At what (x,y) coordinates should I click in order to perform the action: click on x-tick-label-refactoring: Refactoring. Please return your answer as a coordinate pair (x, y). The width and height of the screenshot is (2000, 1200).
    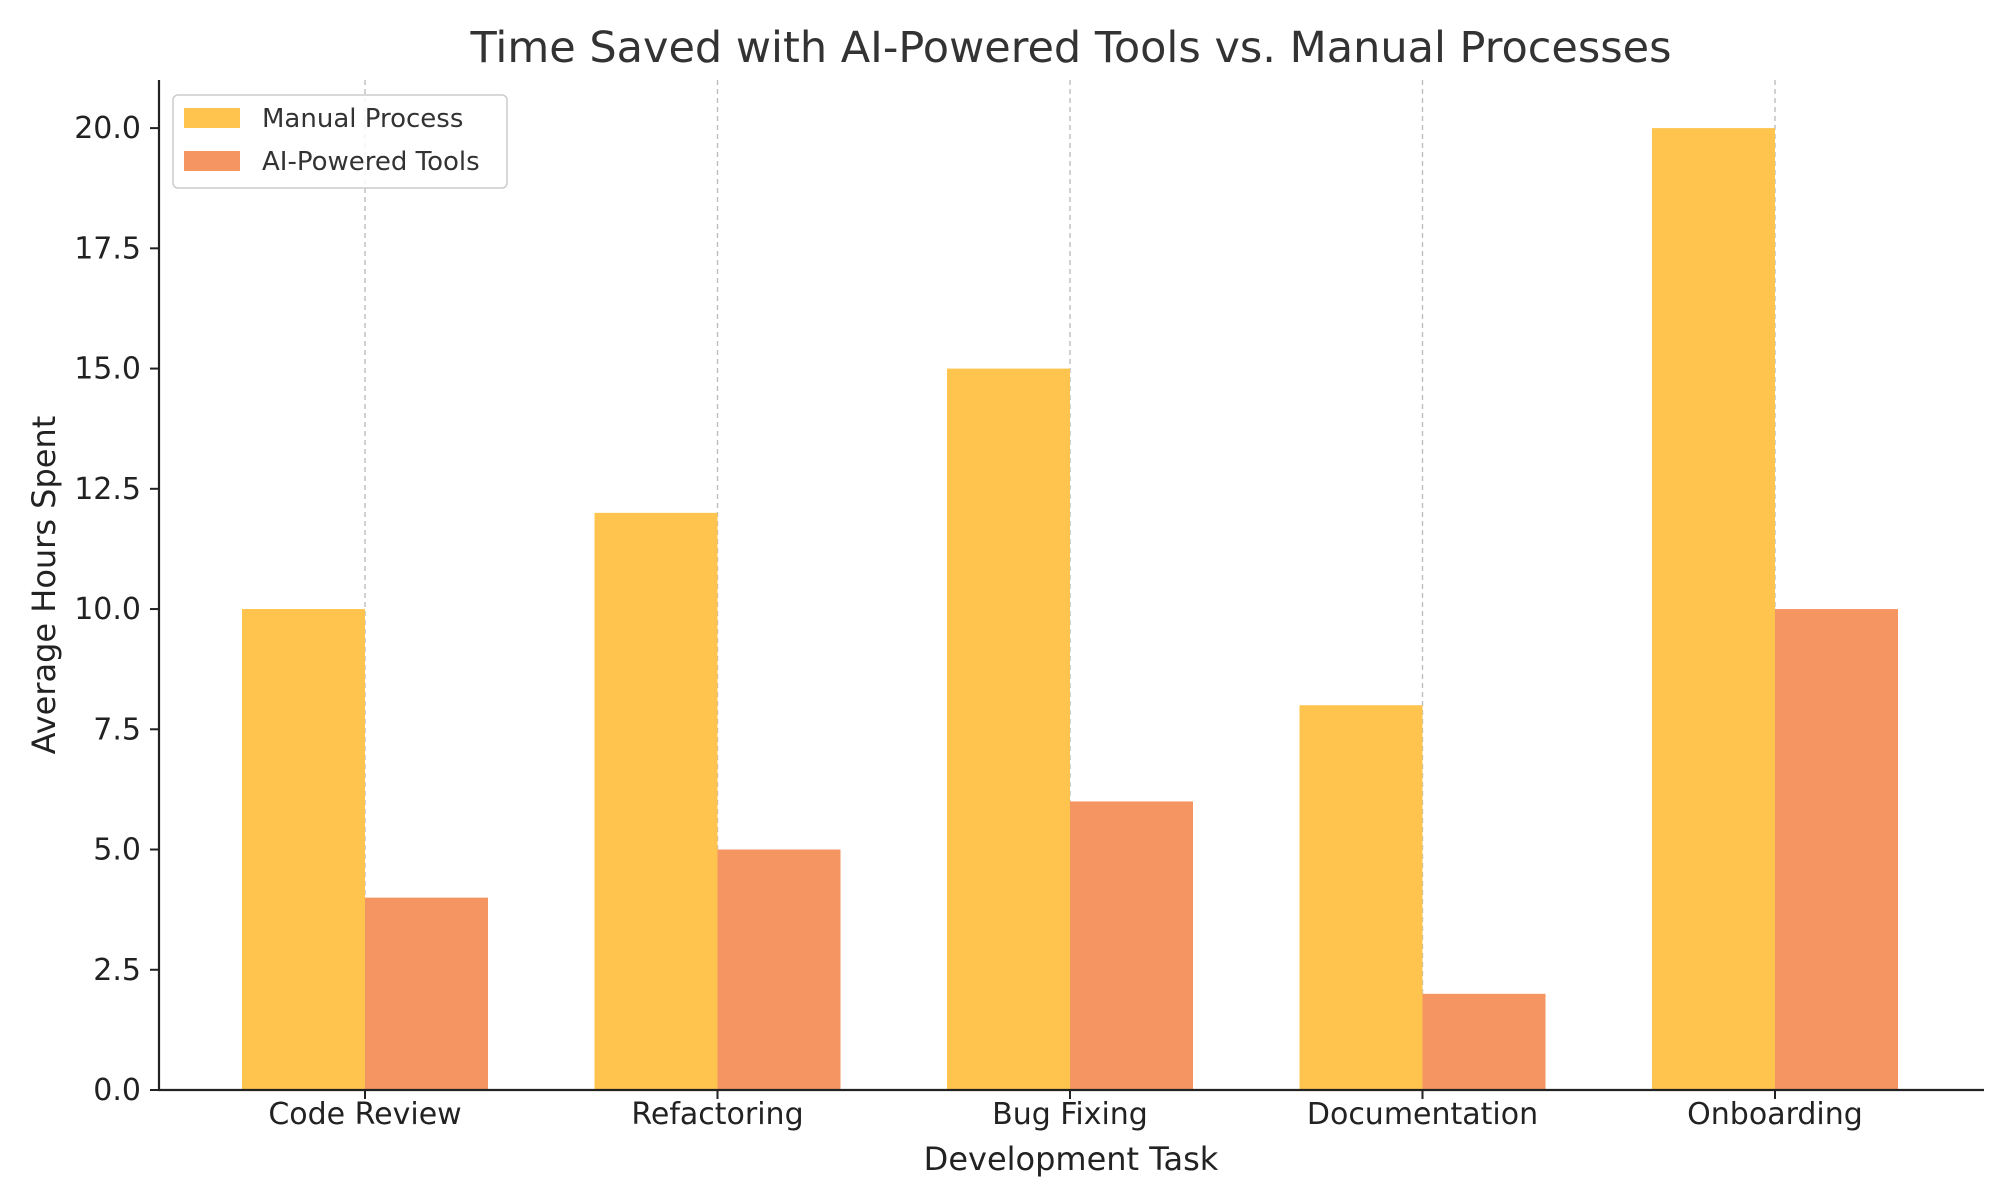
    Looking at the image, I should click on (717, 1114).